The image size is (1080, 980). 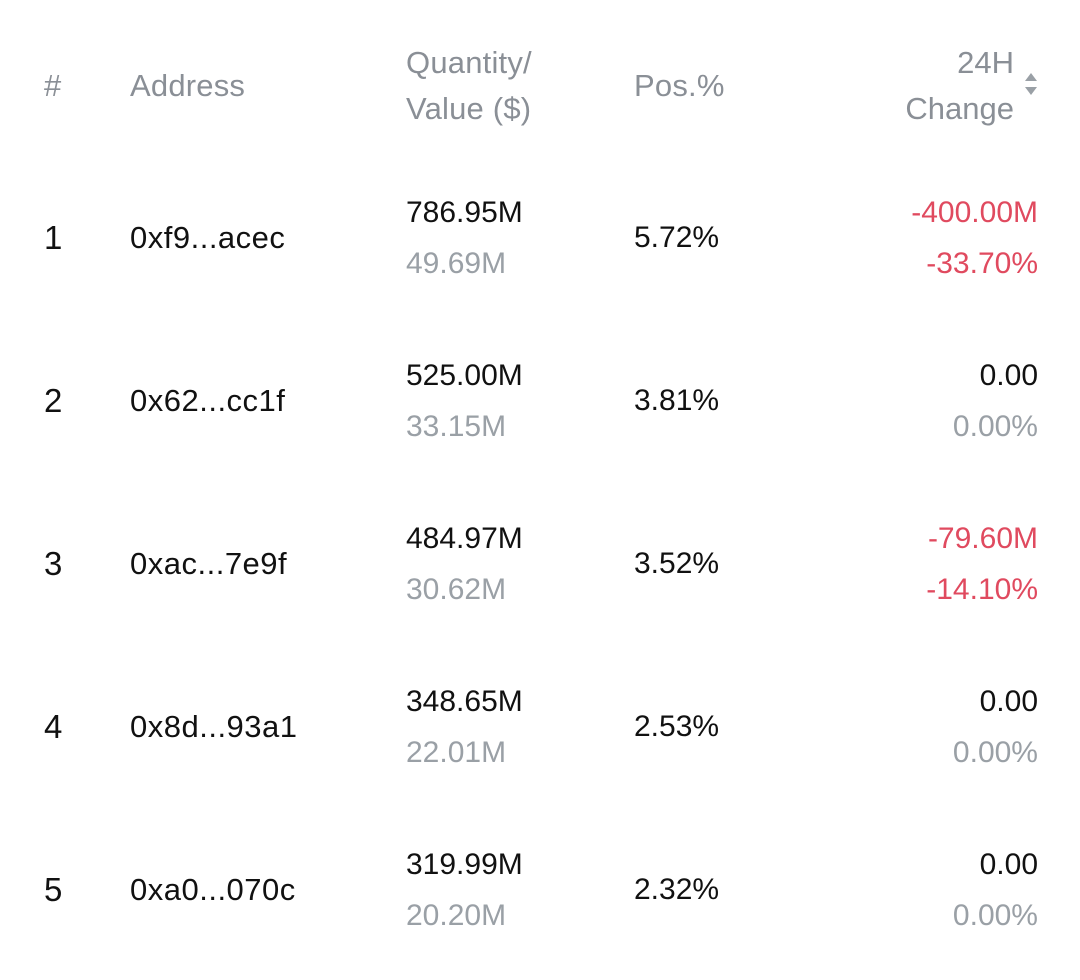 I want to click on header-address: Address, so click(x=188, y=85).